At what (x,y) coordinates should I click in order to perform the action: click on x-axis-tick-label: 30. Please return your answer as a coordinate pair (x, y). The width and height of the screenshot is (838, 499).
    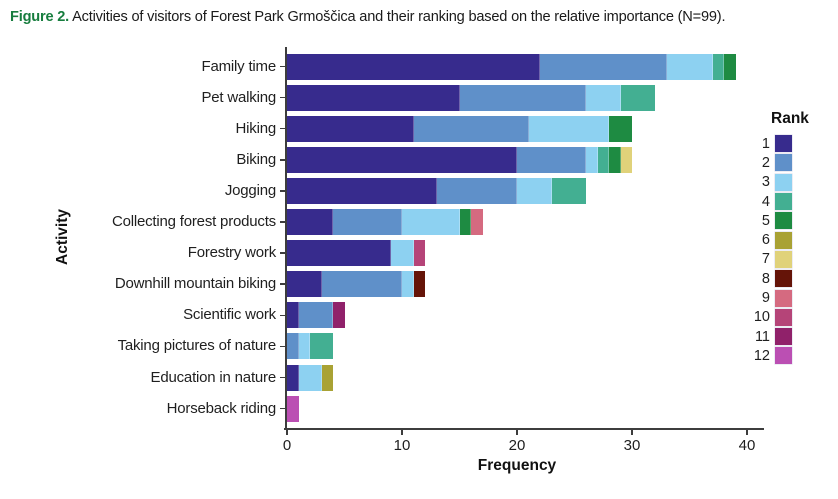
    Looking at the image, I should click on (632, 445).